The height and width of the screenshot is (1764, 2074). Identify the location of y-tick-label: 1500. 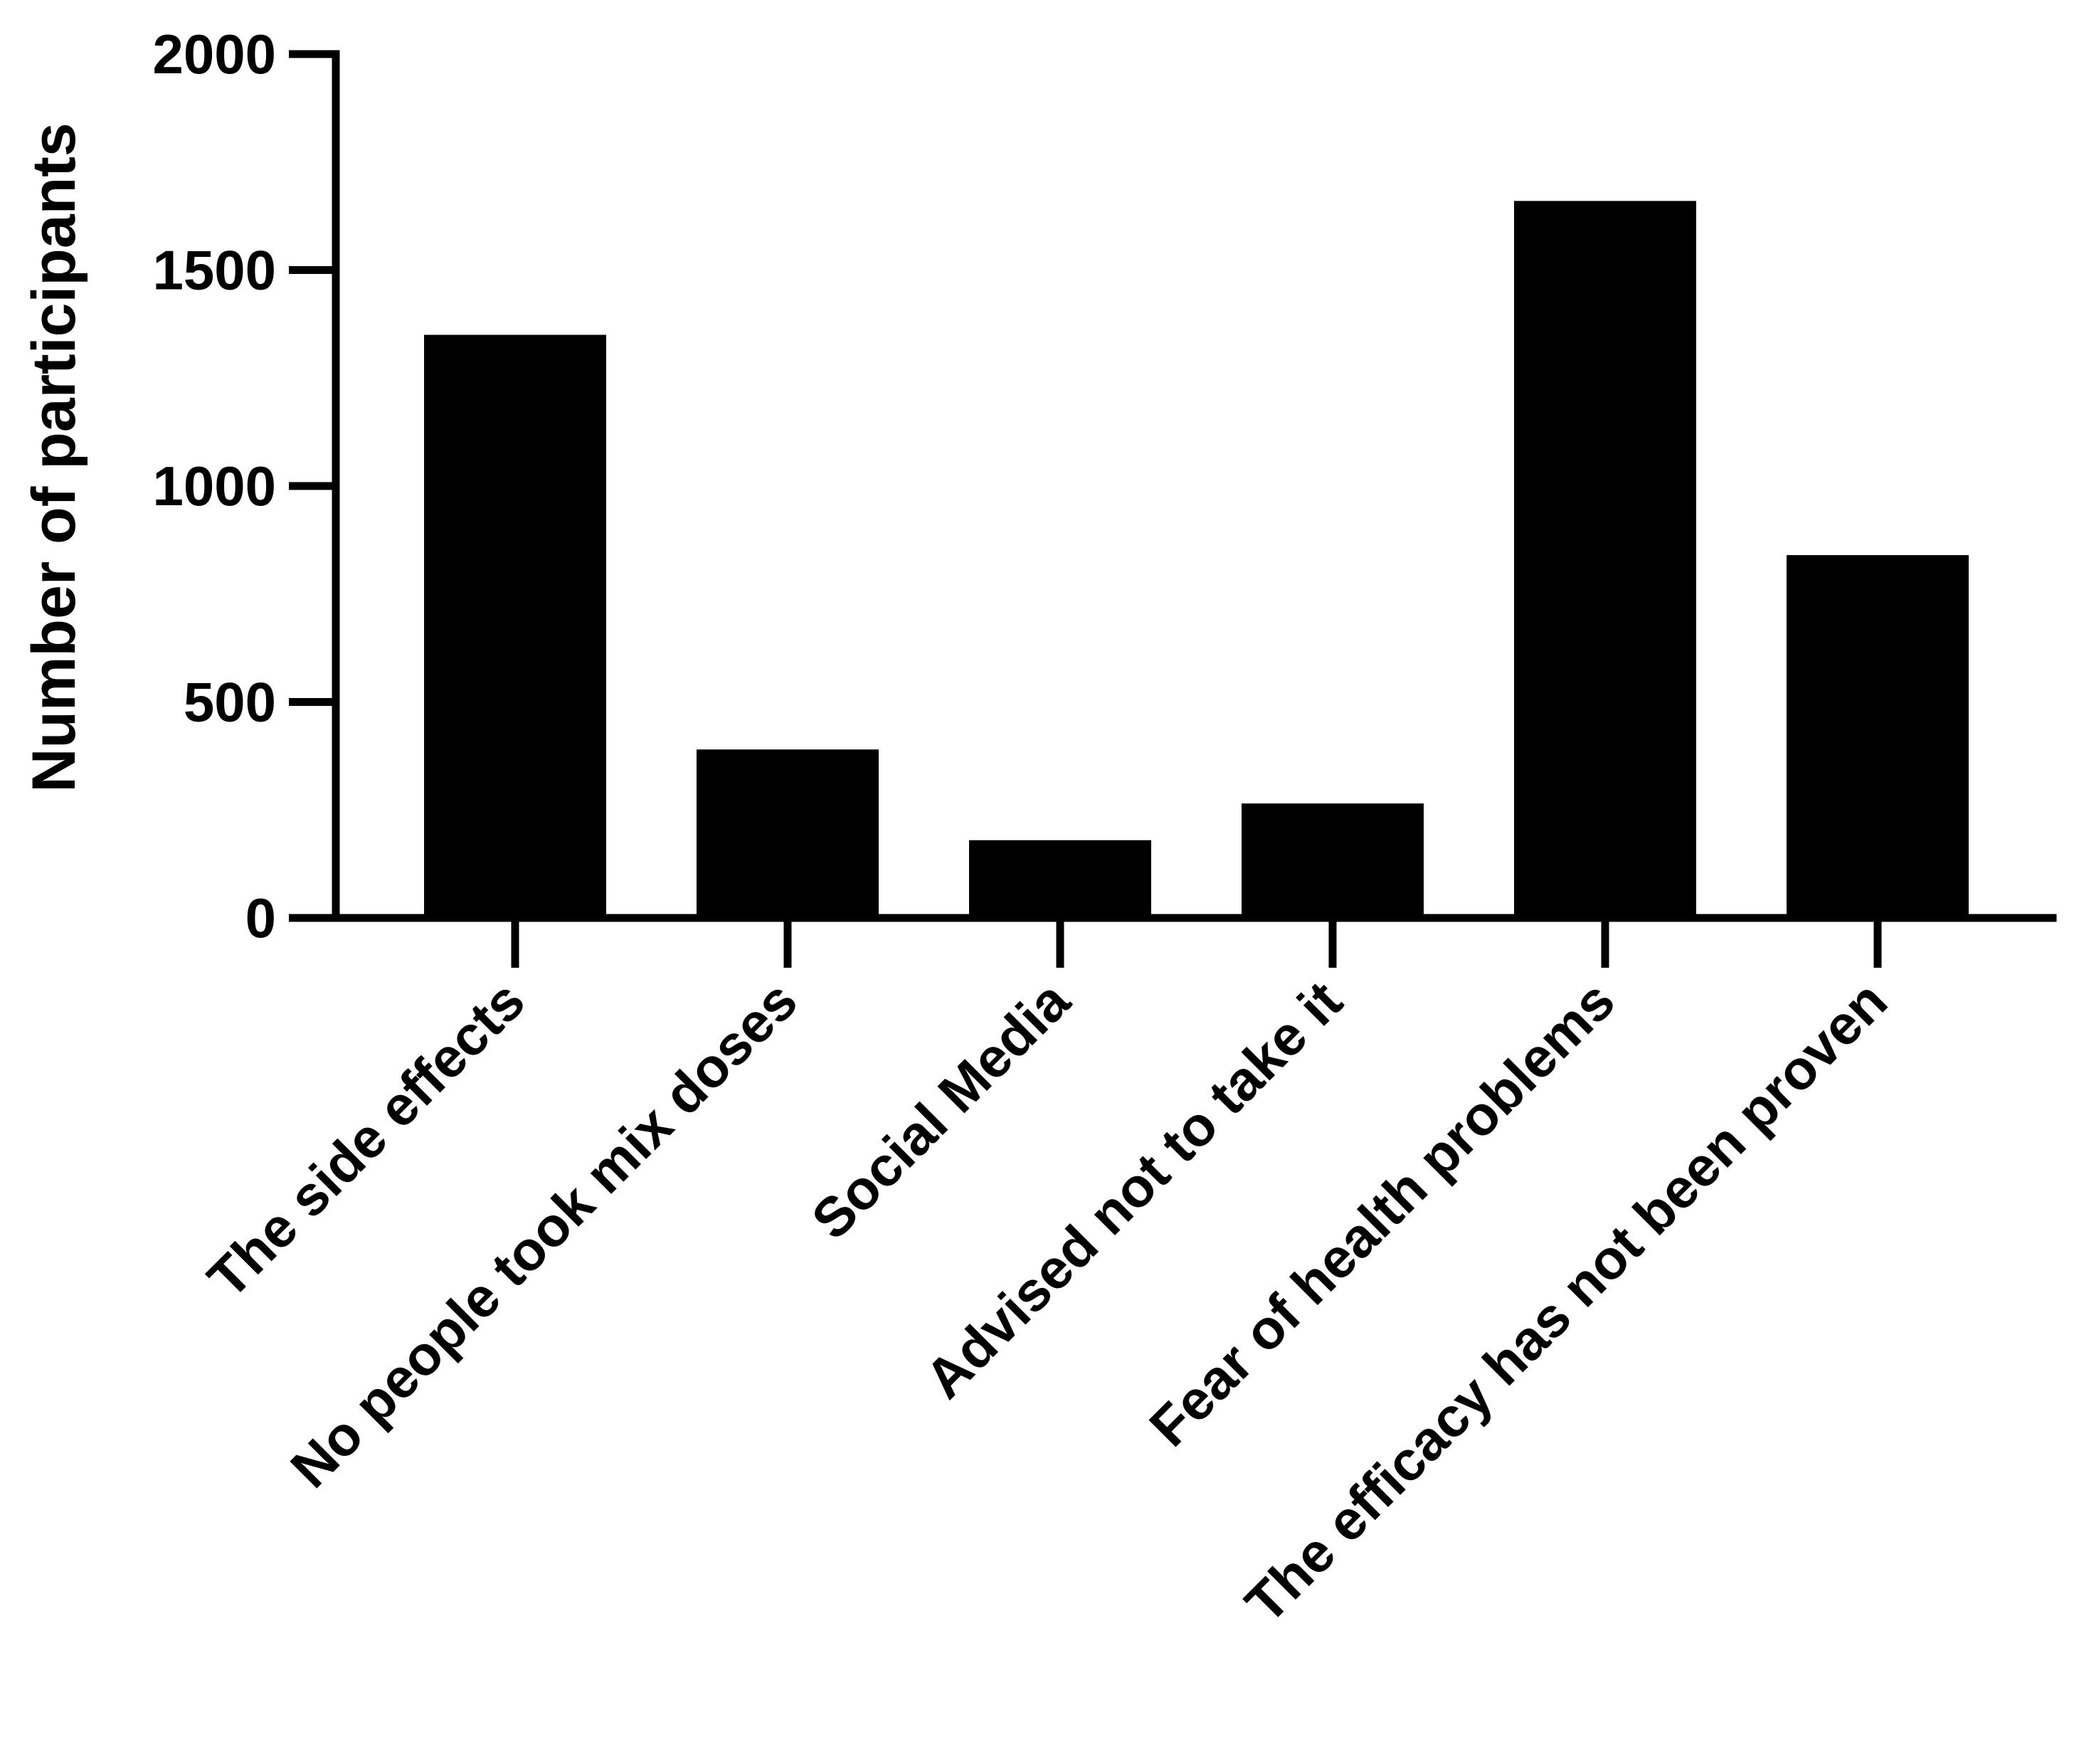
(214, 270).